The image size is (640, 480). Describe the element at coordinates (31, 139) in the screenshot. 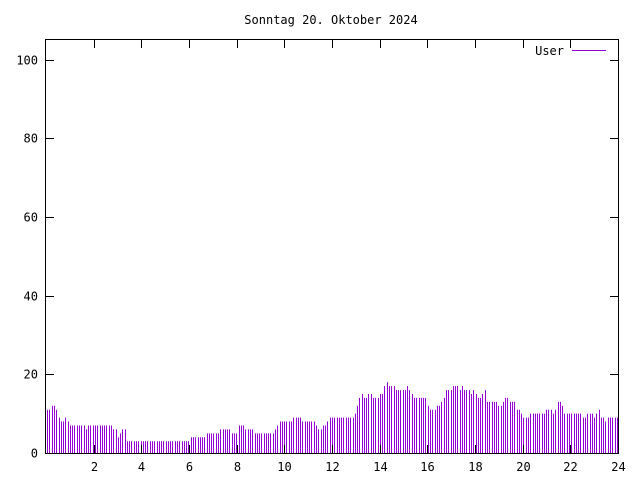

I see `y-tick-label: 80` at that location.